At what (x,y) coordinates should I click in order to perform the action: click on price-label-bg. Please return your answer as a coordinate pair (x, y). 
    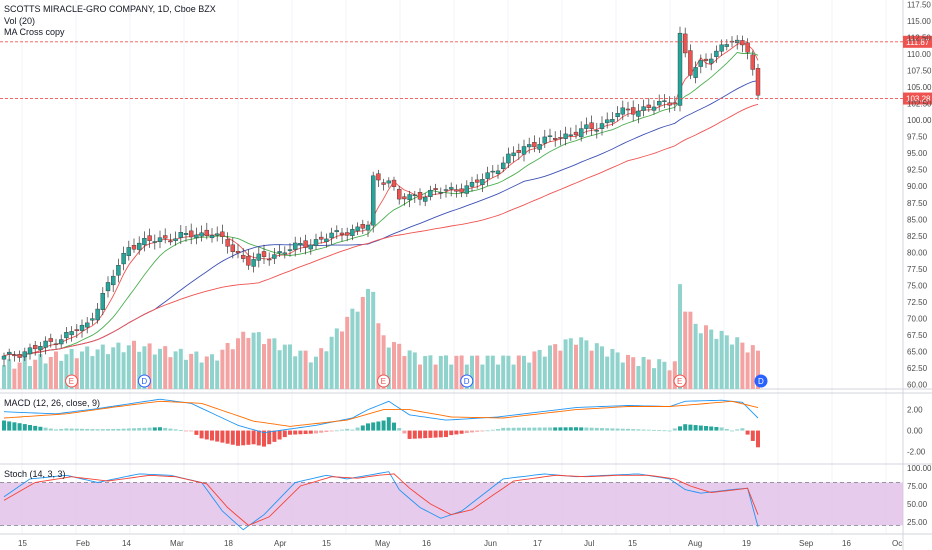
    Looking at the image, I should click on (917, 98).